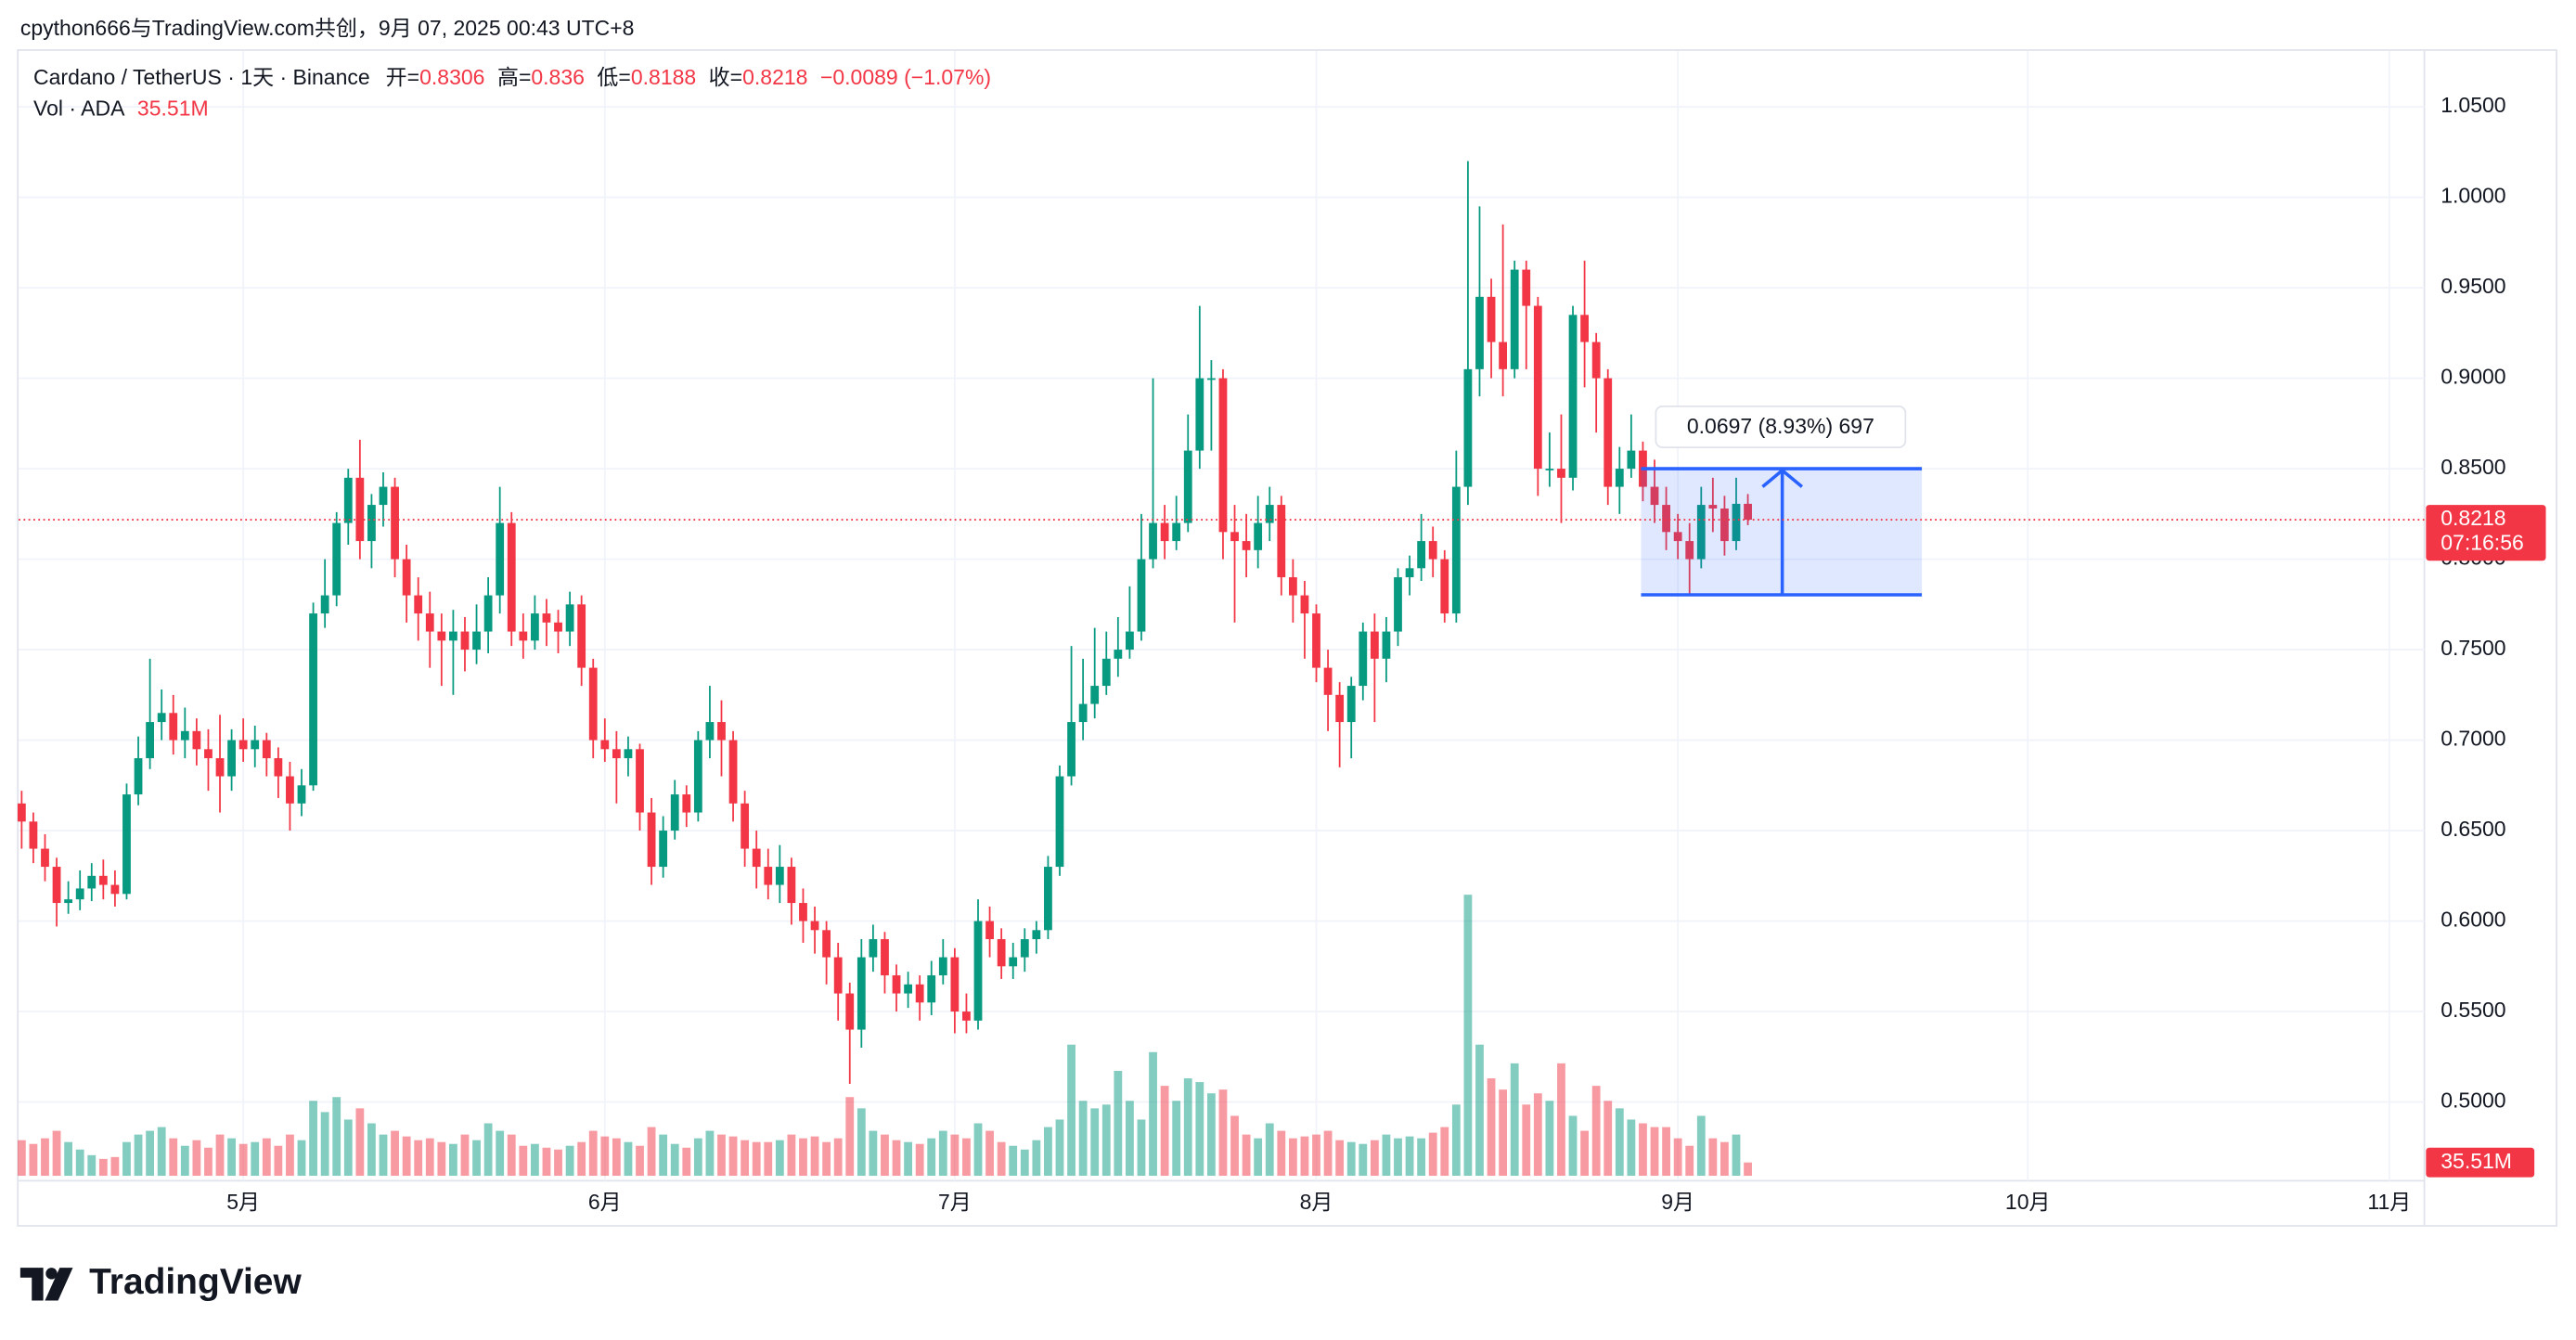  Describe the element at coordinates (1780, 426) in the screenshot. I see `measure-label: 0.0697 (8.93%) 697` at that location.